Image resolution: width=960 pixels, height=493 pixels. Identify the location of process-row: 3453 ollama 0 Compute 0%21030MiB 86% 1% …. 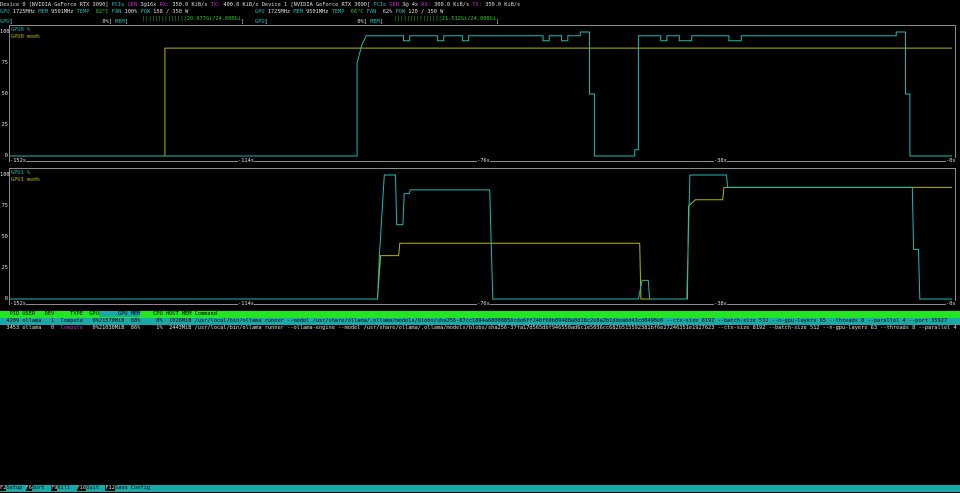
(480, 328).